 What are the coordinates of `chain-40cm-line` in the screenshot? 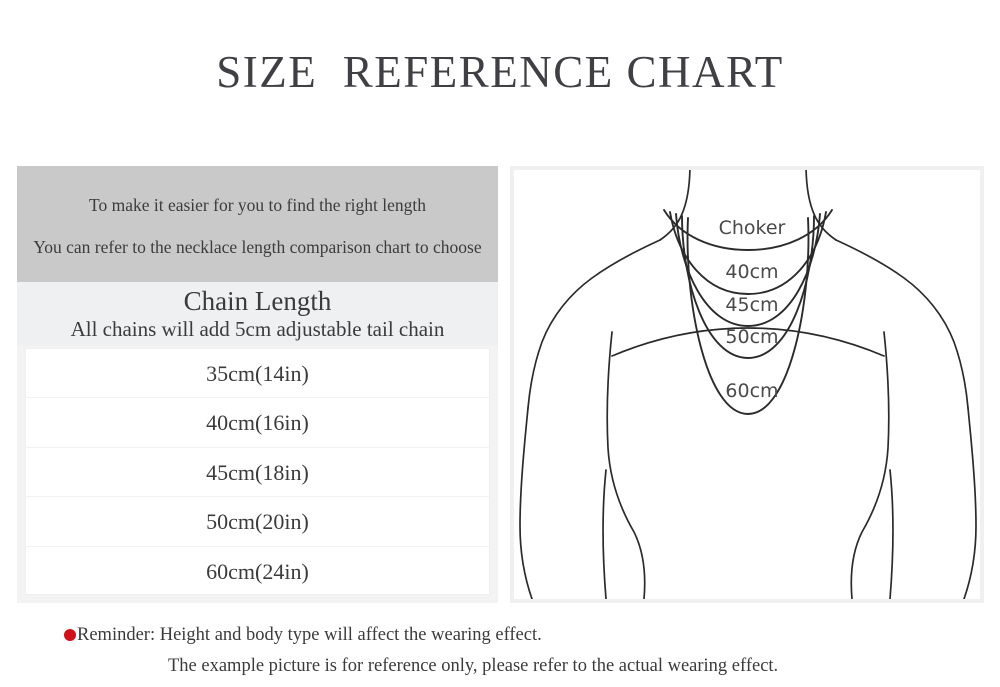 It's located at (748, 253).